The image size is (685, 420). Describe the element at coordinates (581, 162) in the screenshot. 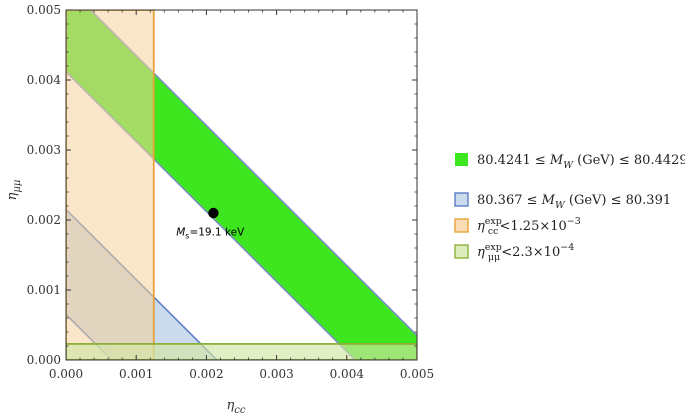

I see `legend-label: 80.4241 ≤ MW (GeV) ≤ 80.4429` at that location.